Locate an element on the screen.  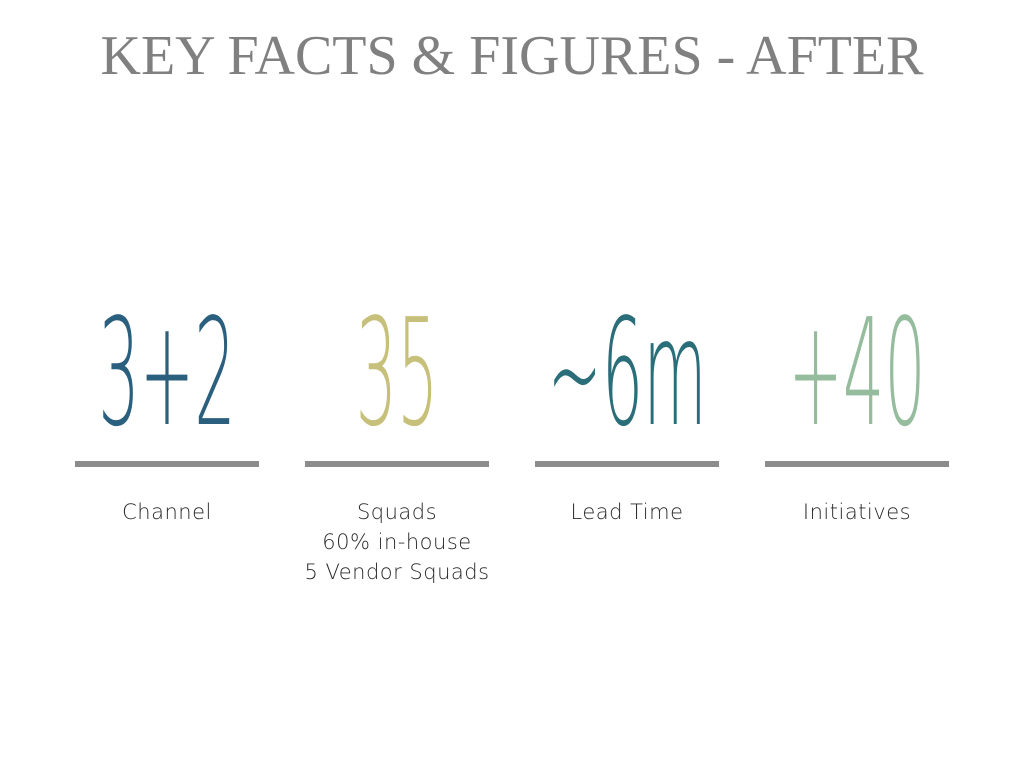
fact-label: Initiatives is located at coordinates (857, 512).